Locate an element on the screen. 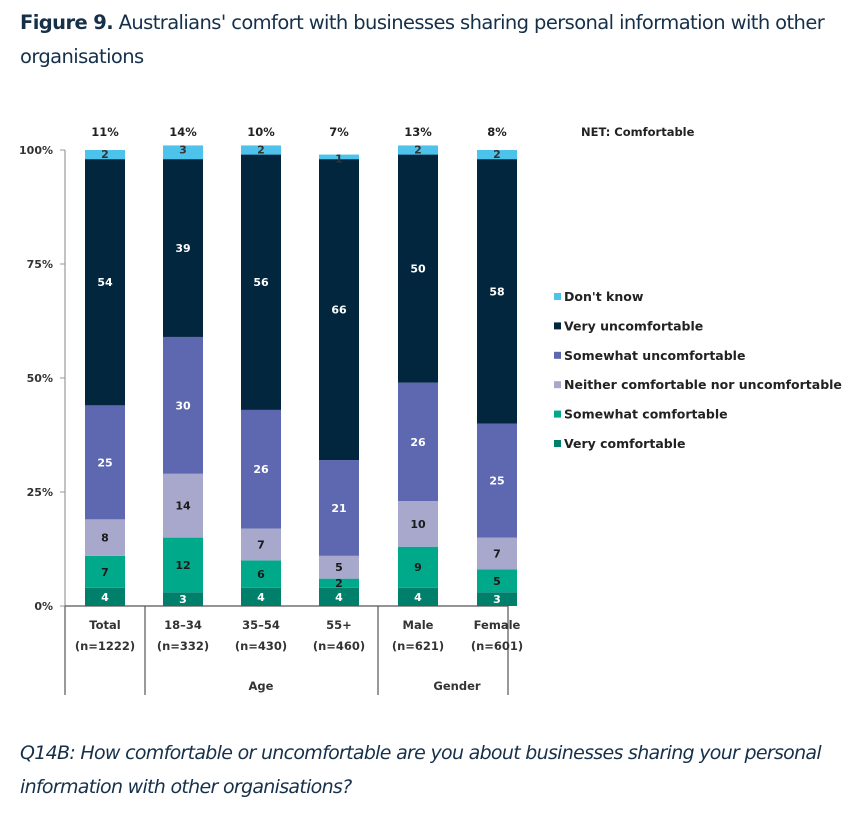 The image size is (857, 814). category-n-label: (n=621) is located at coordinates (418, 646).